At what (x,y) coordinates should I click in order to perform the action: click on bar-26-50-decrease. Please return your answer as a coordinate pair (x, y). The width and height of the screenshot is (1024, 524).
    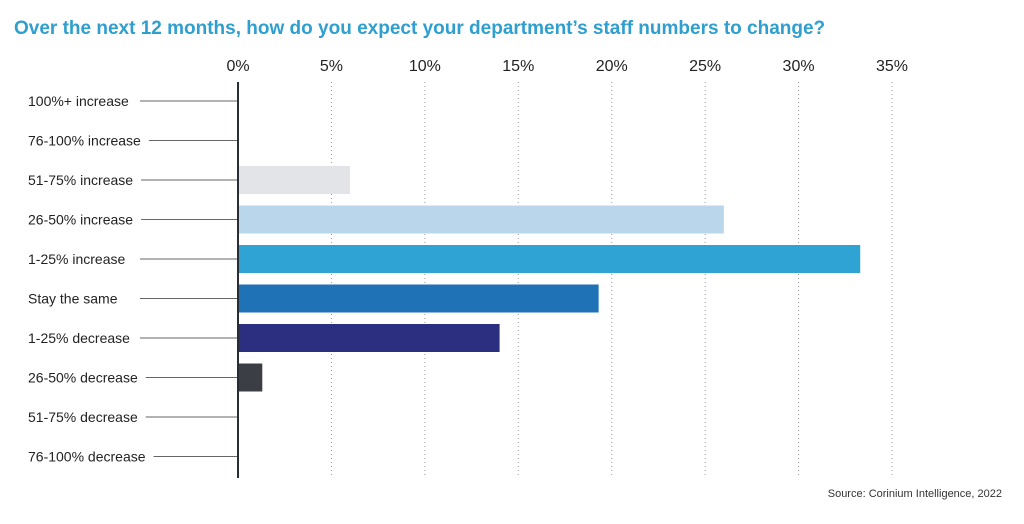
    Looking at the image, I should click on (250, 377).